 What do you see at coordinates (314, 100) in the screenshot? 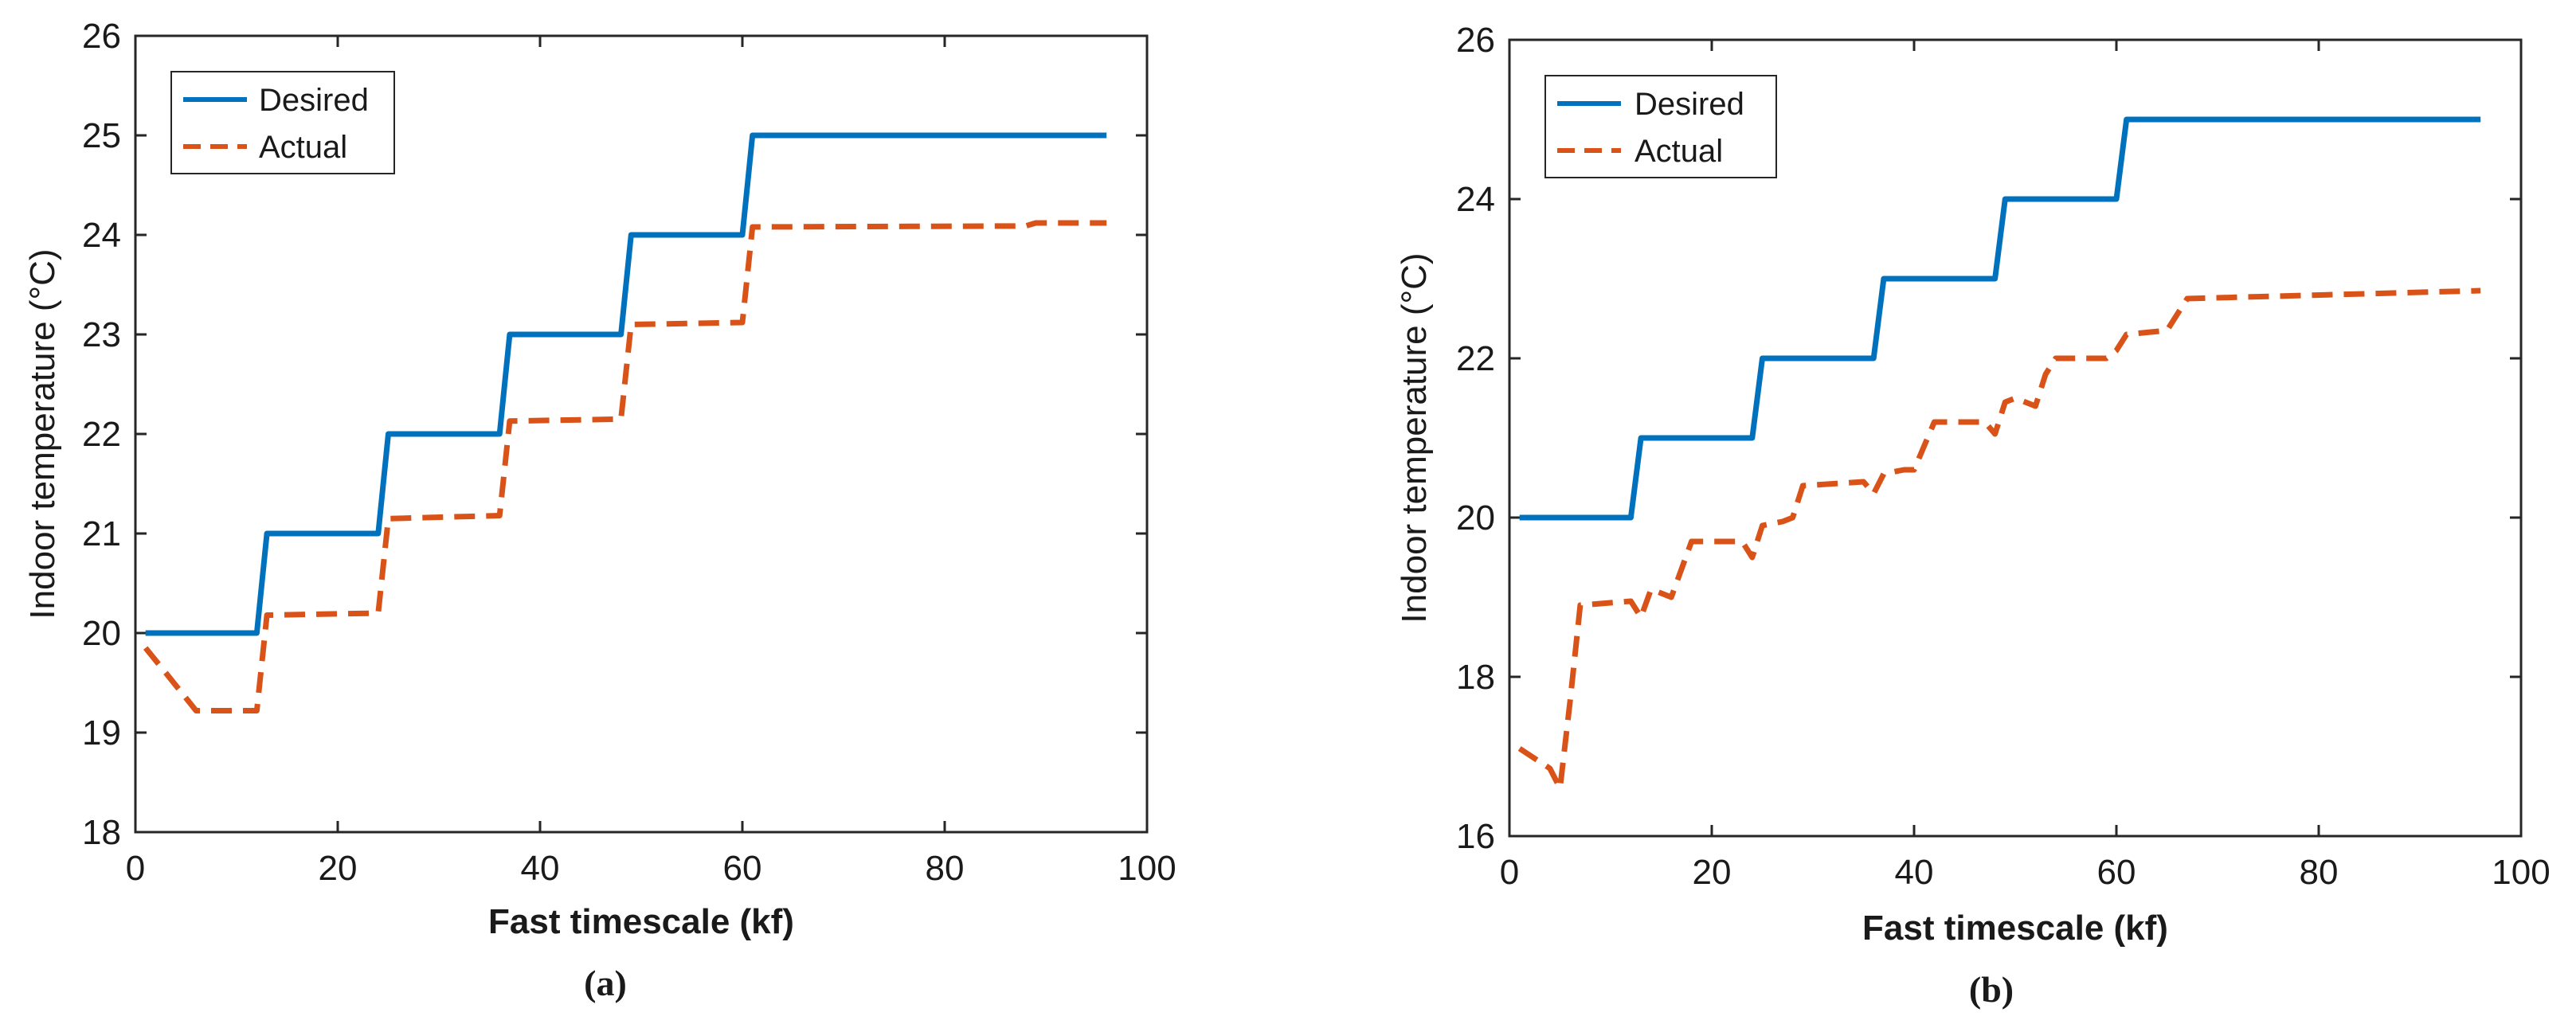
I see `legend-label-desired-a: Desired` at bounding box center [314, 100].